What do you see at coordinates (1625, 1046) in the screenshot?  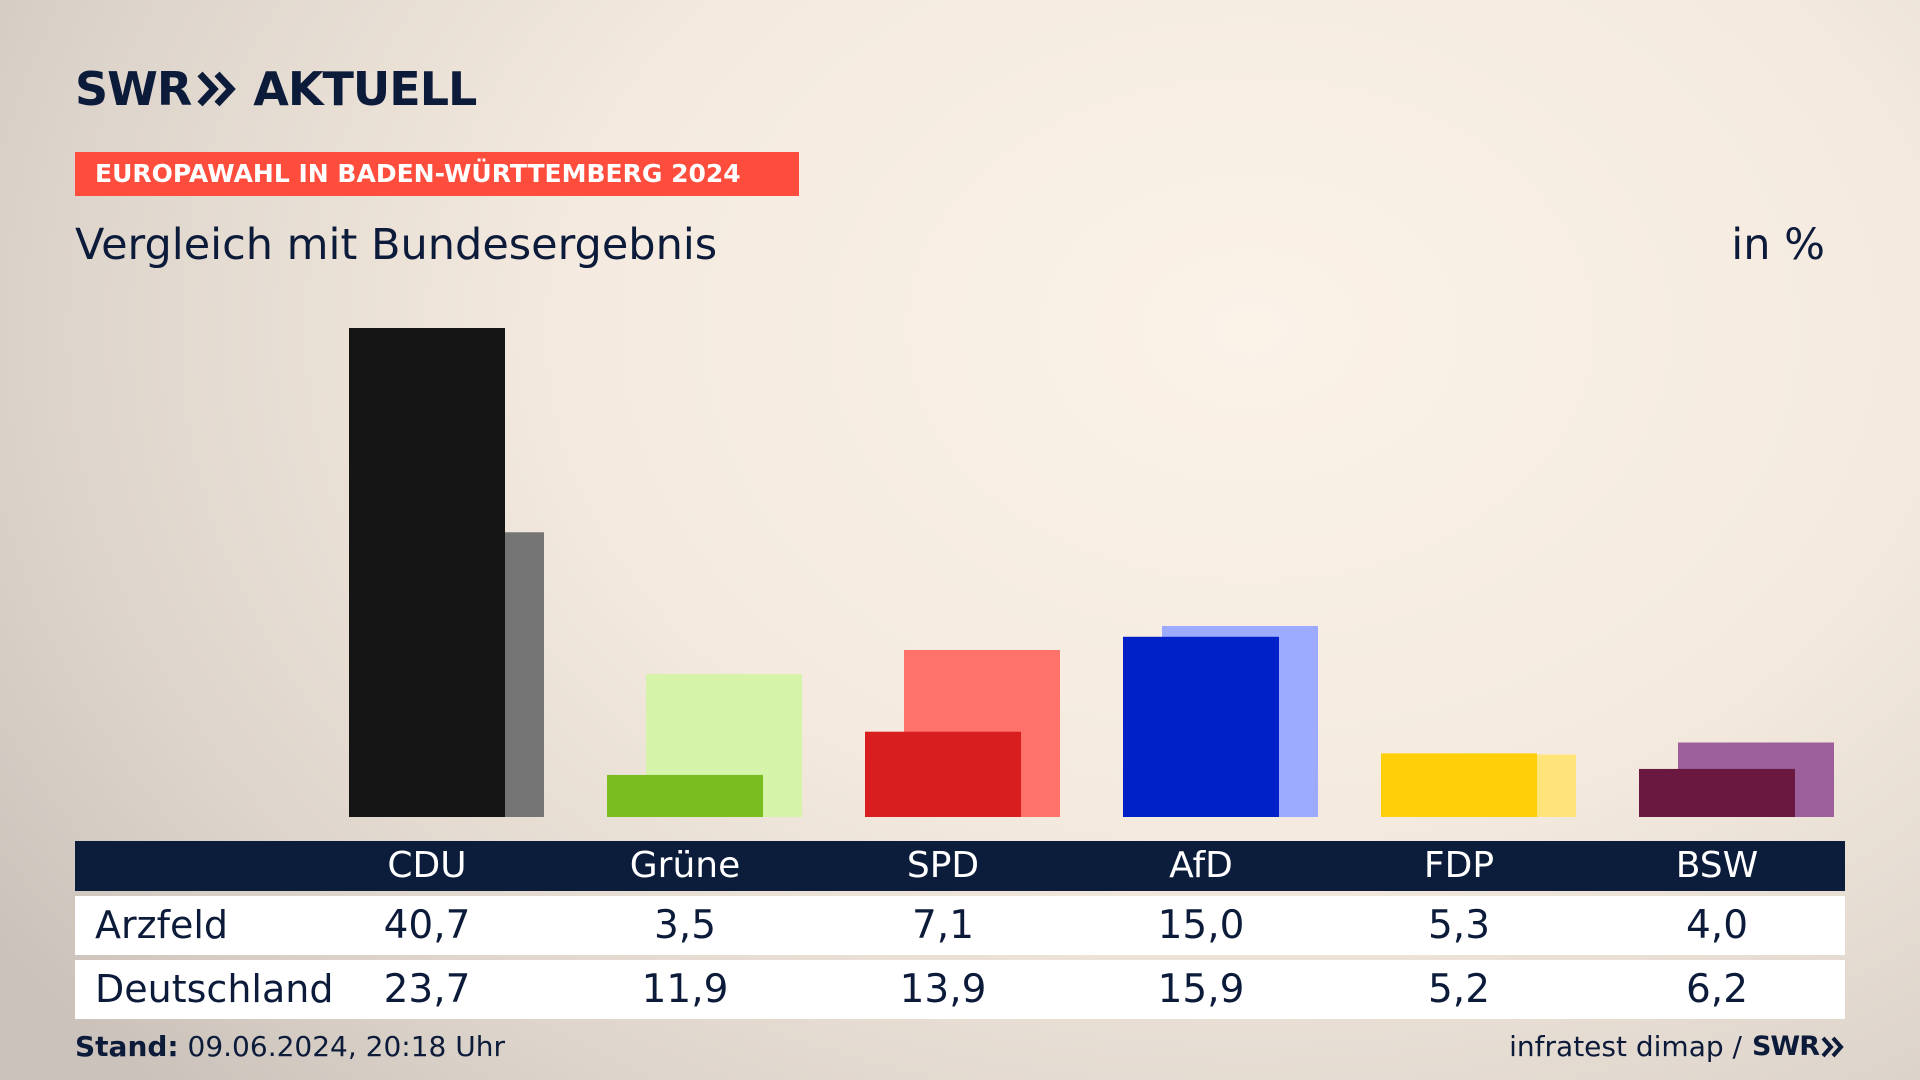 I see `source-text: infratest dimap /` at bounding box center [1625, 1046].